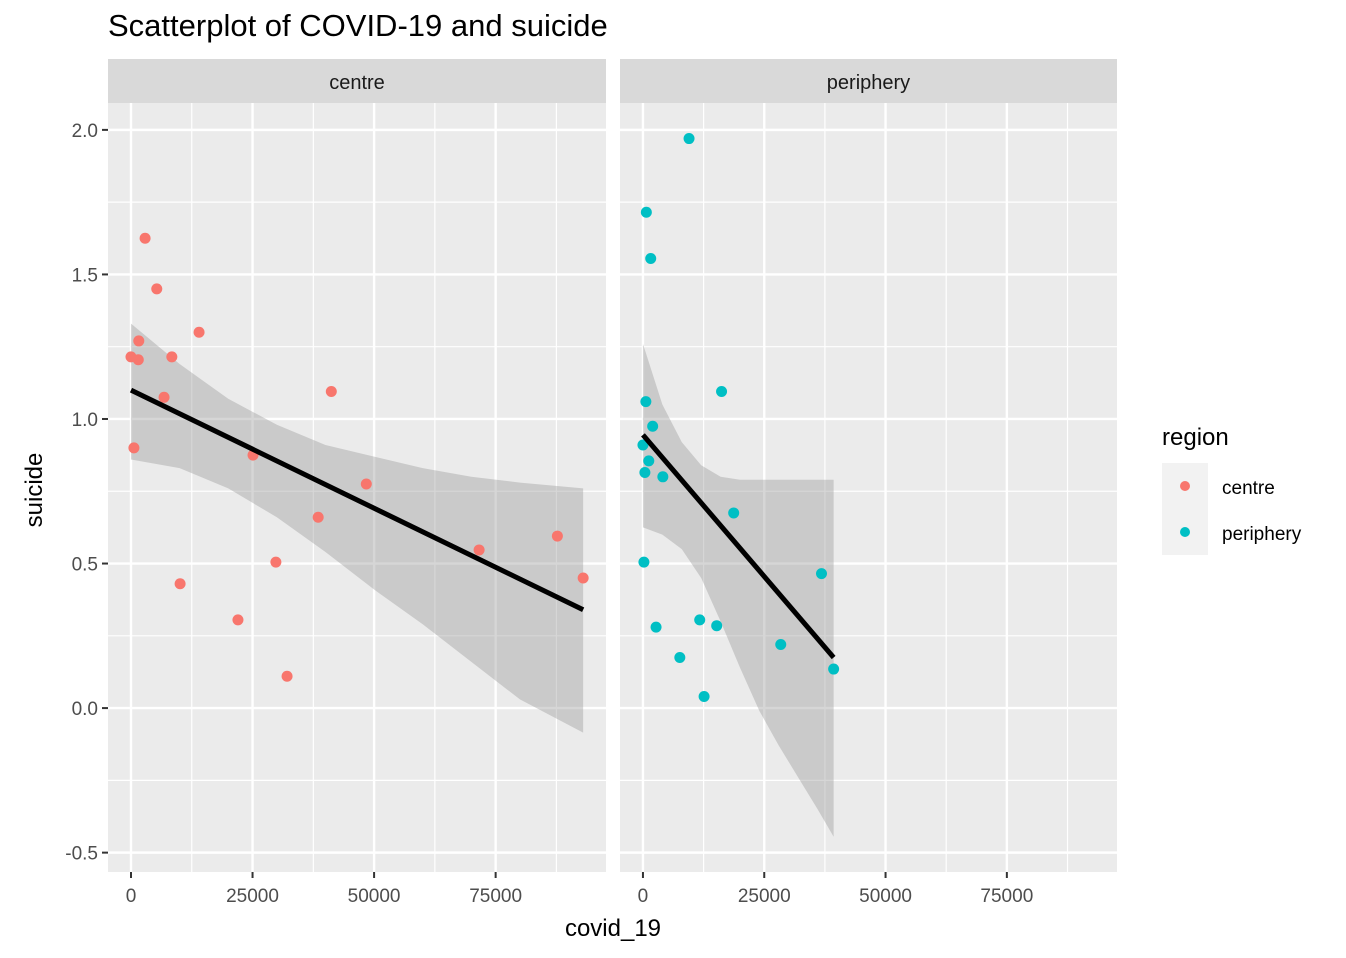 This screenshot has width=1346, height=958. What do you see at coordinates (324, 889) in the screenshot?
I see `x-axis-centre: 0 25000 50000 75000` at bounding box center [324, 889].